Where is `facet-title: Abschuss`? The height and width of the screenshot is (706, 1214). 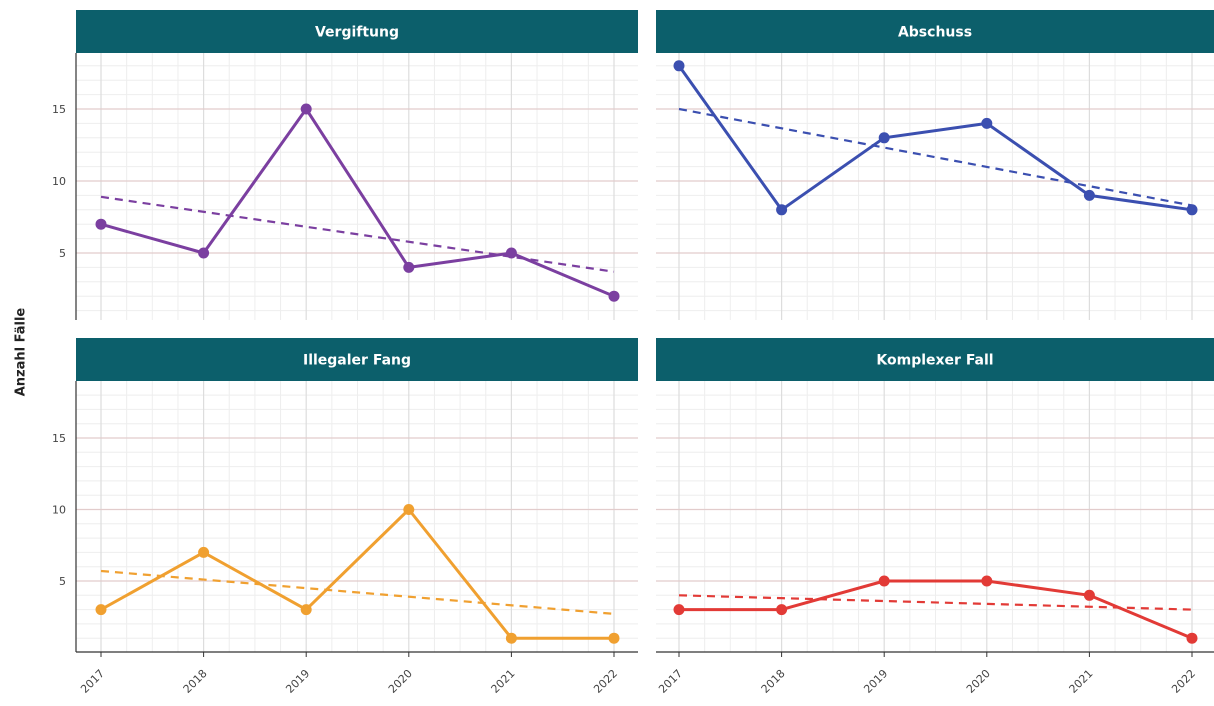
facet-title: Abschuss is located at coordinates (935, 33).